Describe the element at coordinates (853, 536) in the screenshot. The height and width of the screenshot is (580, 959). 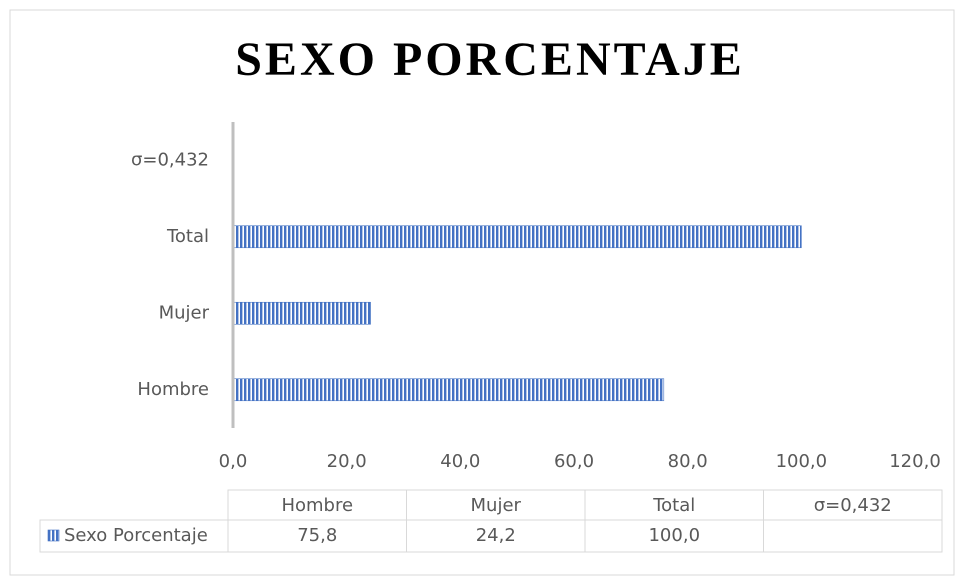
I see `table-cell` at that location.